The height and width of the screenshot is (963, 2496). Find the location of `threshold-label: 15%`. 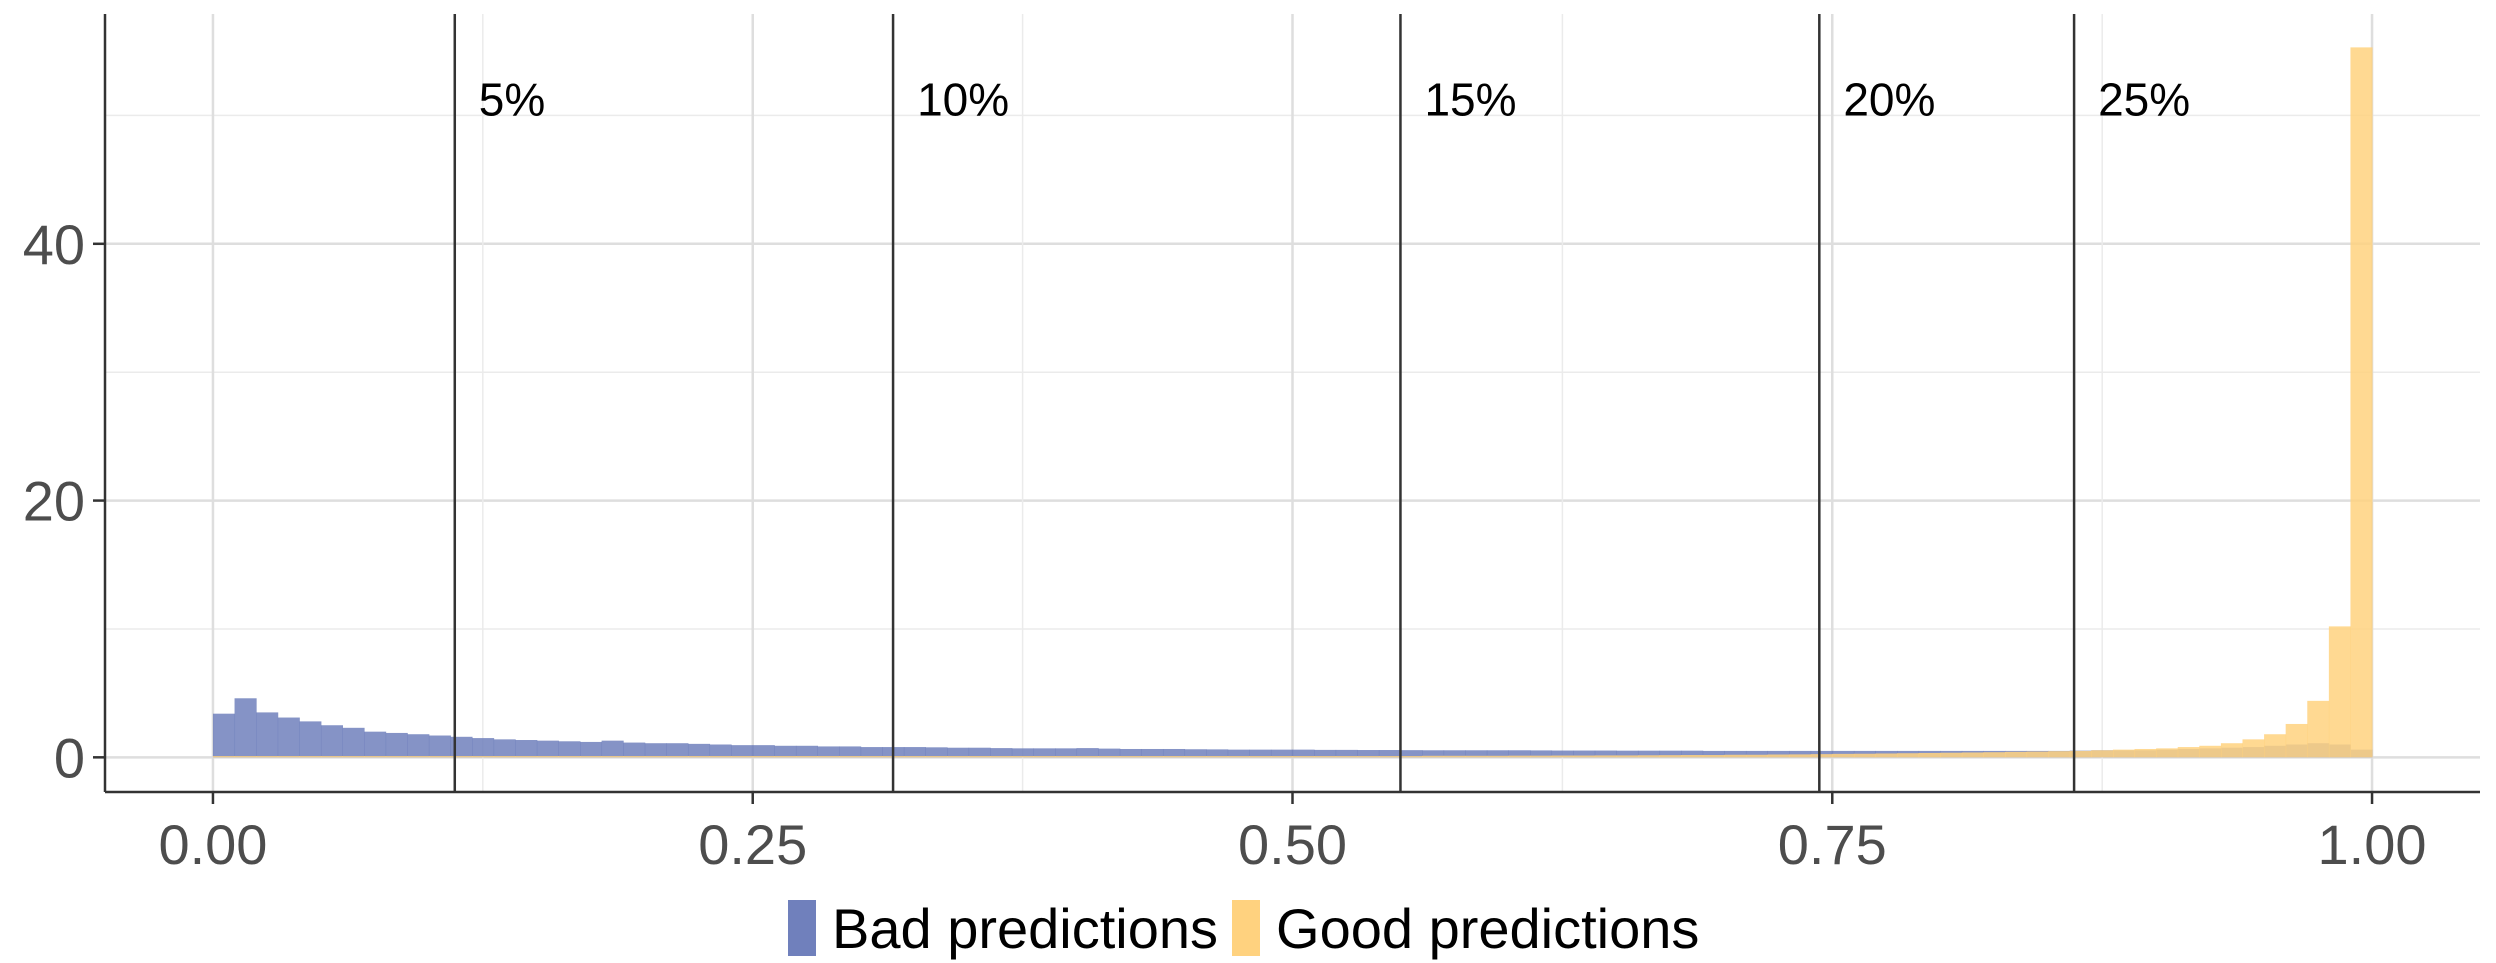

threshold-label: 15% is located at coordinates (1470, 99).